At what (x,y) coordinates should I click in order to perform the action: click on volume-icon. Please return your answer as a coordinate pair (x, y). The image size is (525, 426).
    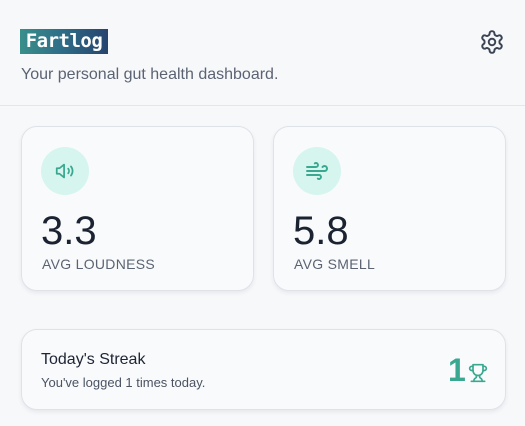
    Looking at the image, I should click on (64, 171).